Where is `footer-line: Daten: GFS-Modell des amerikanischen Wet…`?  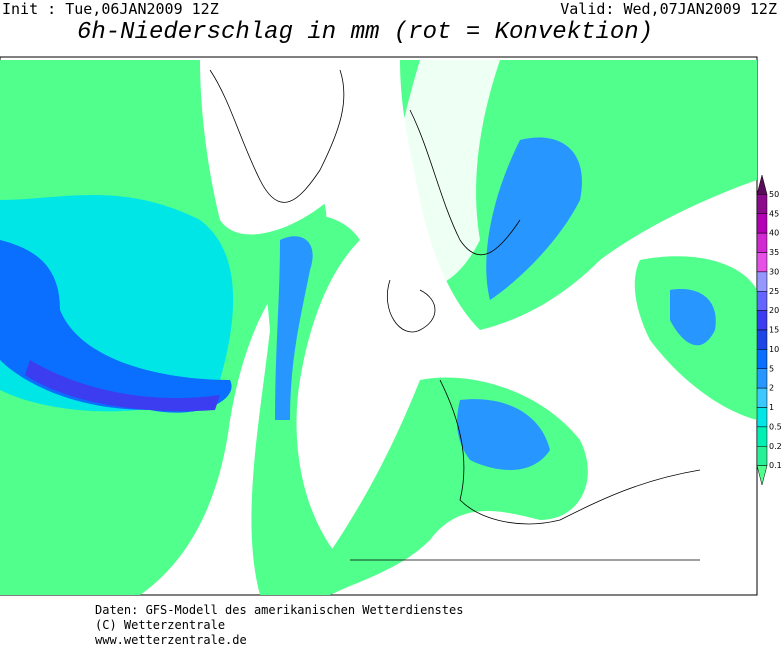
footer-line: Daten: GFS-Modell des amerikanischen Wet… is located at coordinates (279, 610).